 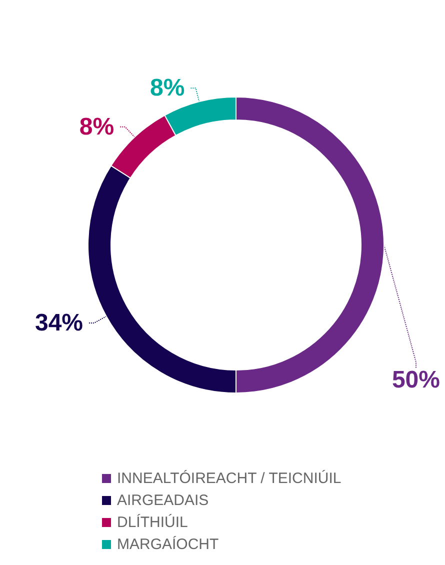 What do you see at coordinates (168, 544) in the screenshot?
I see `legend-label: MARGAÍOCHT` at bounding box center [168, 544].